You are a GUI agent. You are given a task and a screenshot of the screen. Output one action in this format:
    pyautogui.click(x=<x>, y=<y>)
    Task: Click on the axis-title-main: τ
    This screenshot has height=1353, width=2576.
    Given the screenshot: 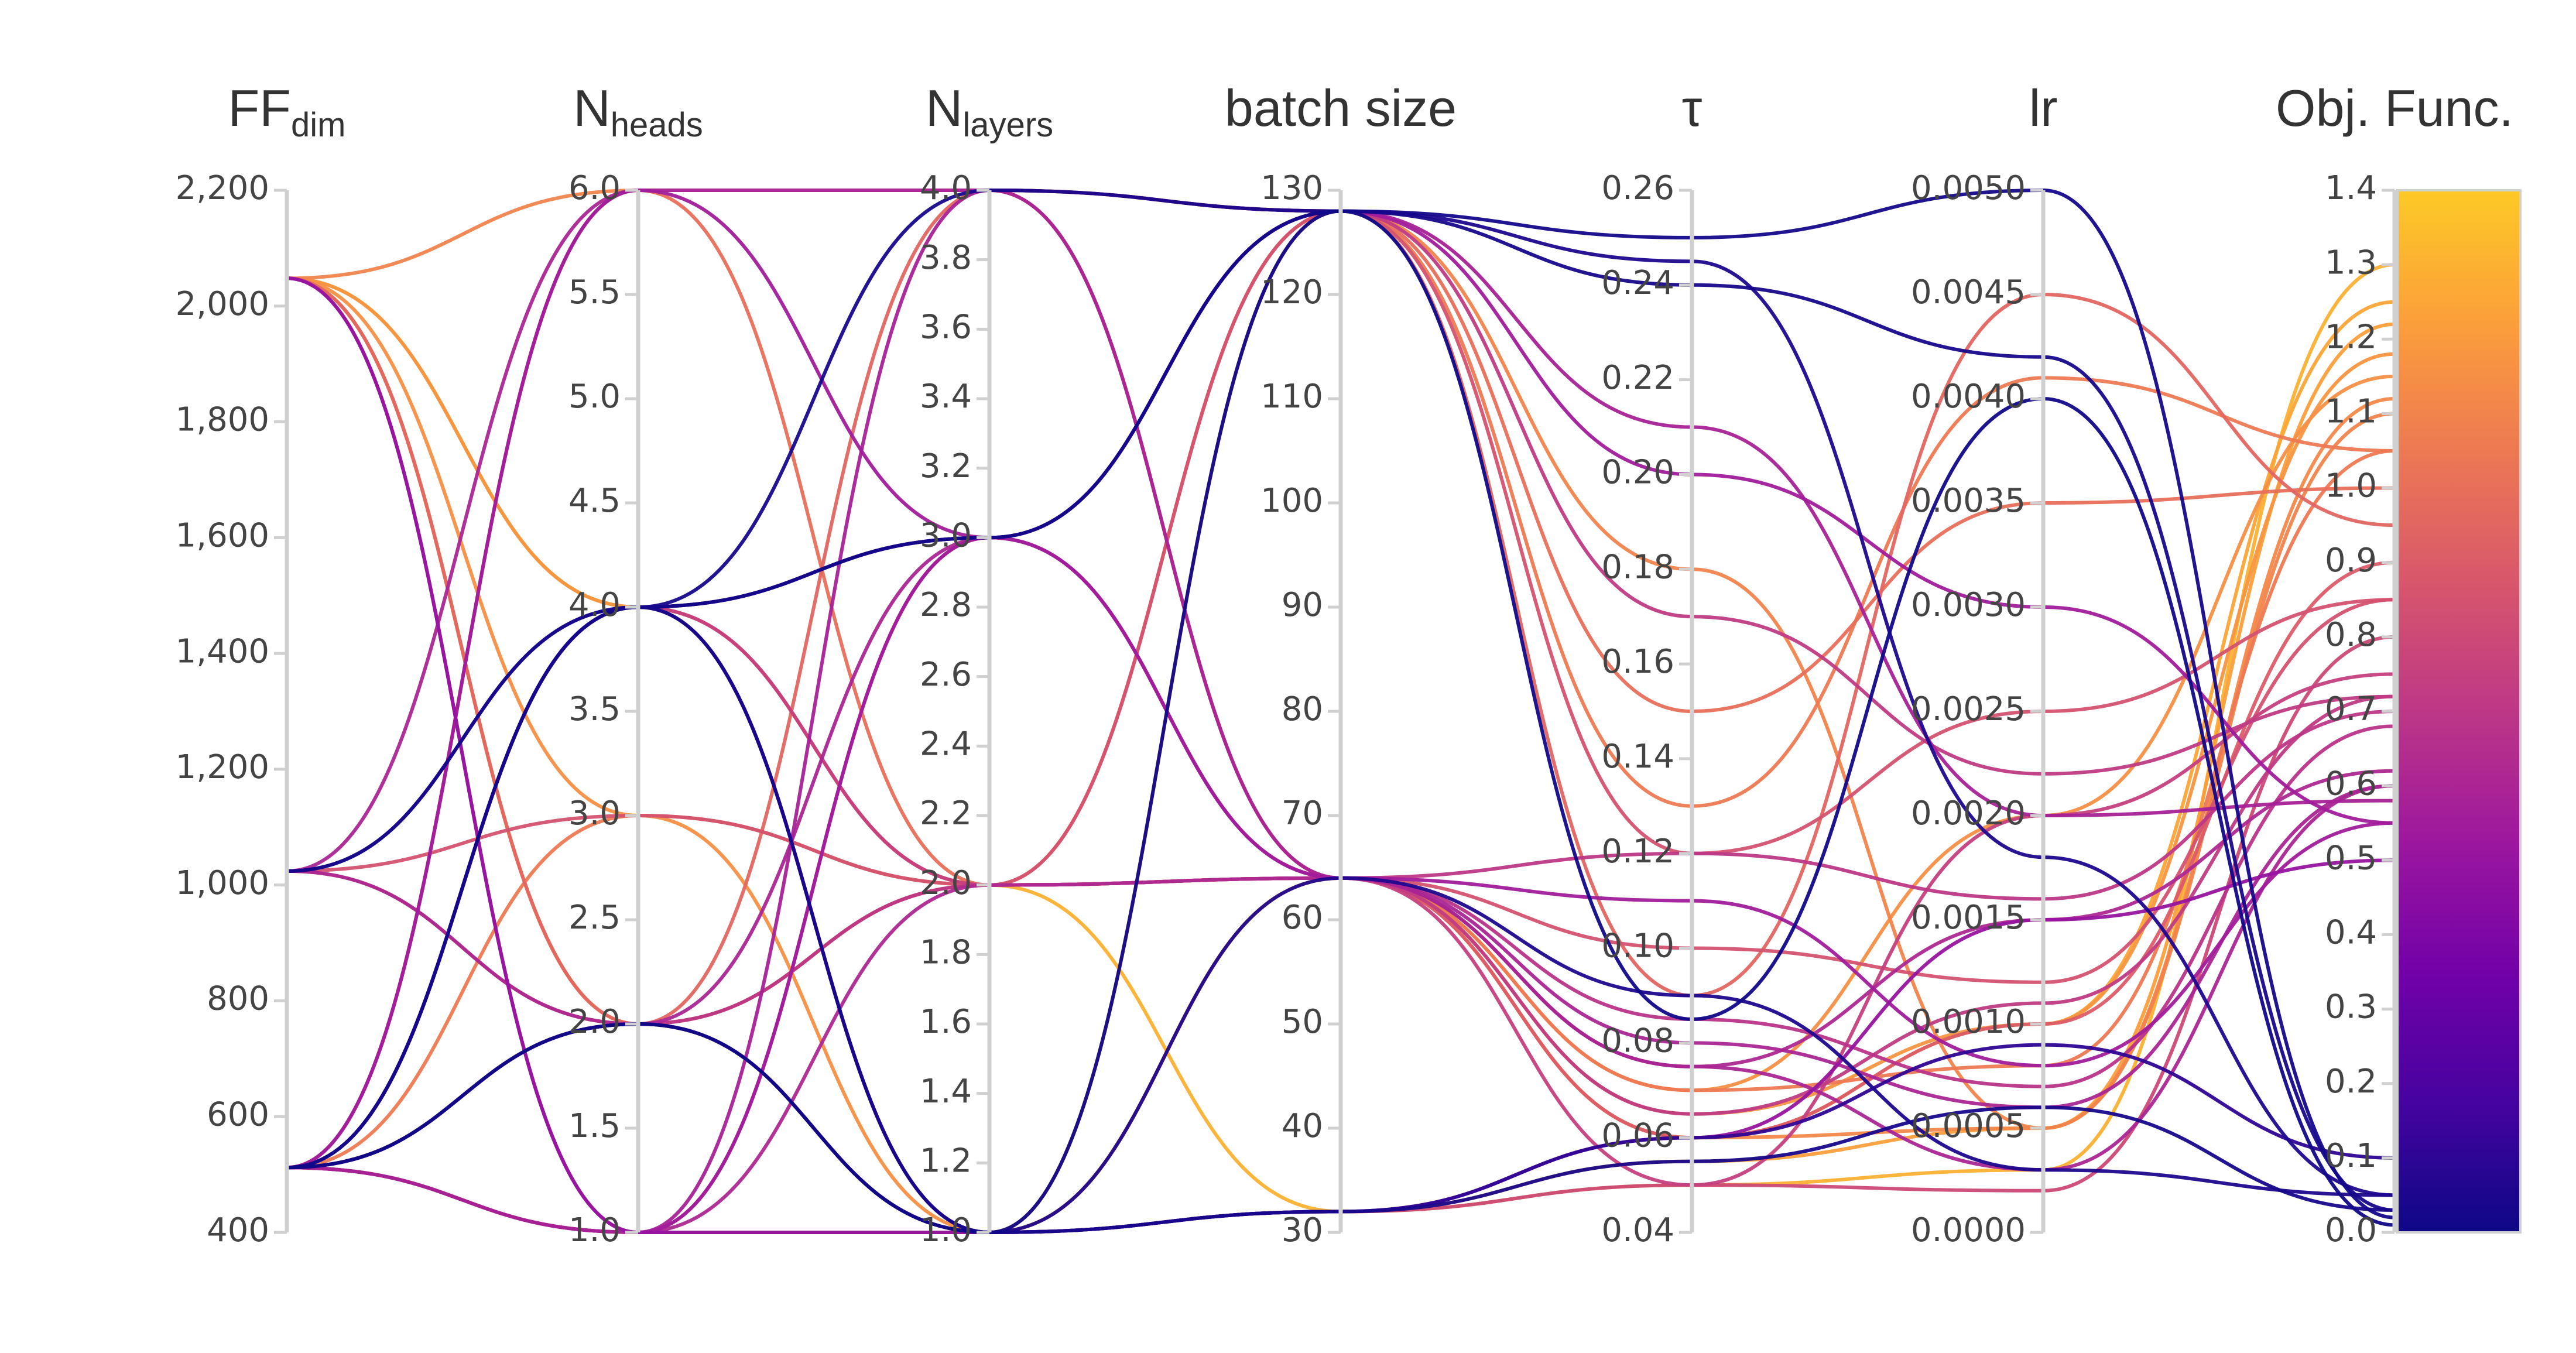 What is the action you would take?
    pyautogui.click(x=1692, y=108)
    